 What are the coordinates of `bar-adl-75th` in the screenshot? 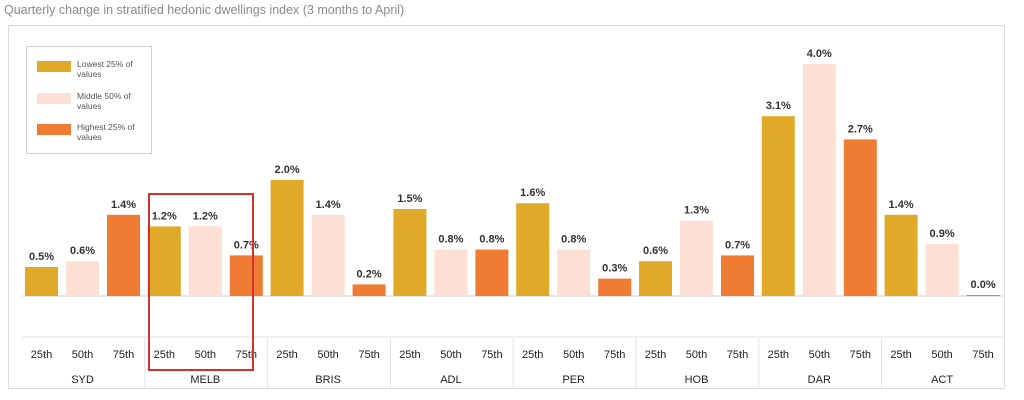 It's located at (492, 272).